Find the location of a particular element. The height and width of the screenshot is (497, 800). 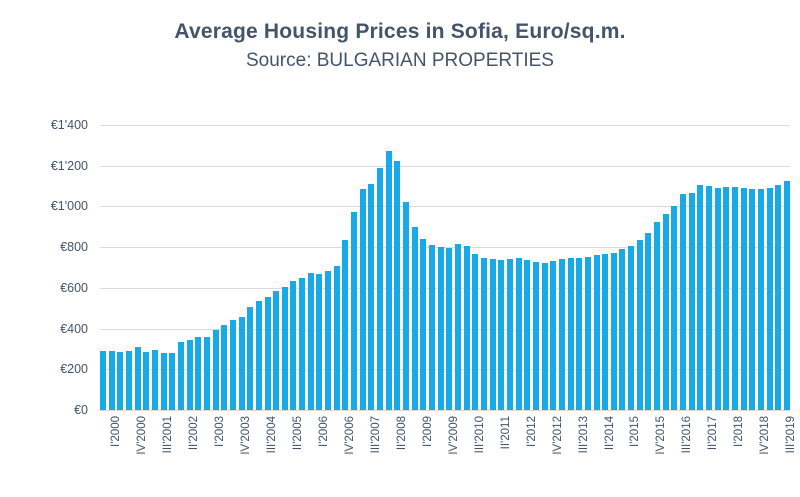

bar-IV'2006 is located at coordinates (336, 338).